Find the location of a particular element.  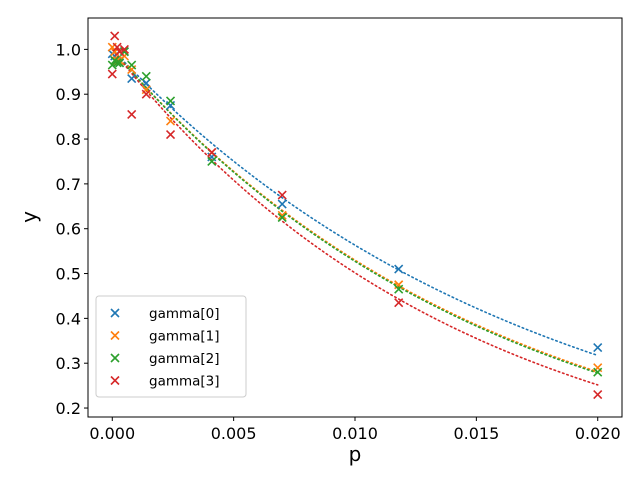

x-tick-label: 0.005 is located at coordinates (234, 433).